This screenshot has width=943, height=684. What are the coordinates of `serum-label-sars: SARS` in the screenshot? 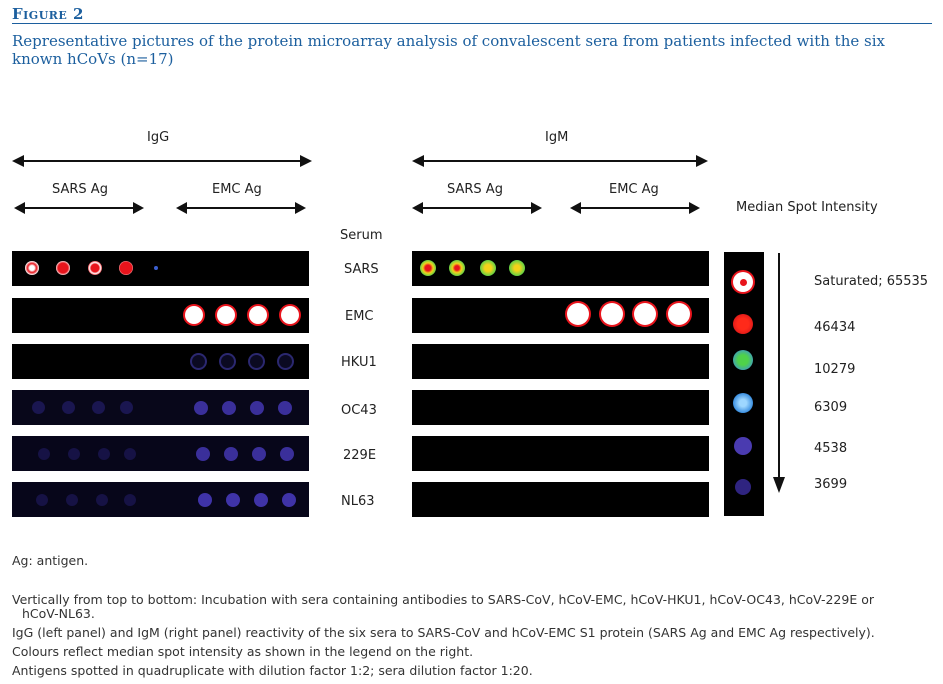 It's located at (361, 269).